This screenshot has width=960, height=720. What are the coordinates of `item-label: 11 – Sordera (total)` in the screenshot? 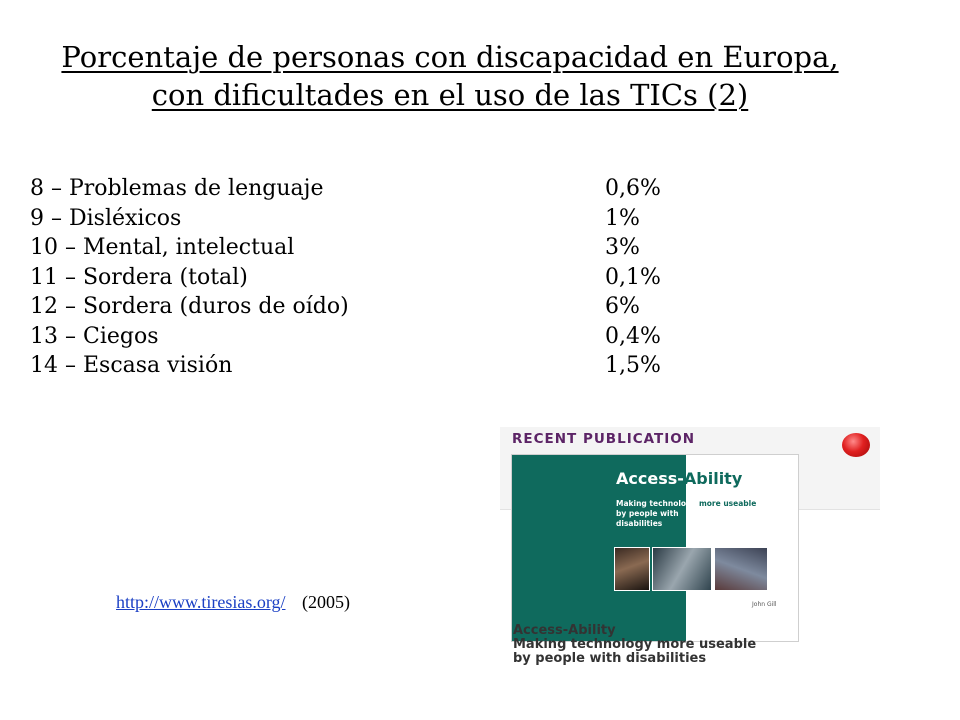 It's located at (139, 277).